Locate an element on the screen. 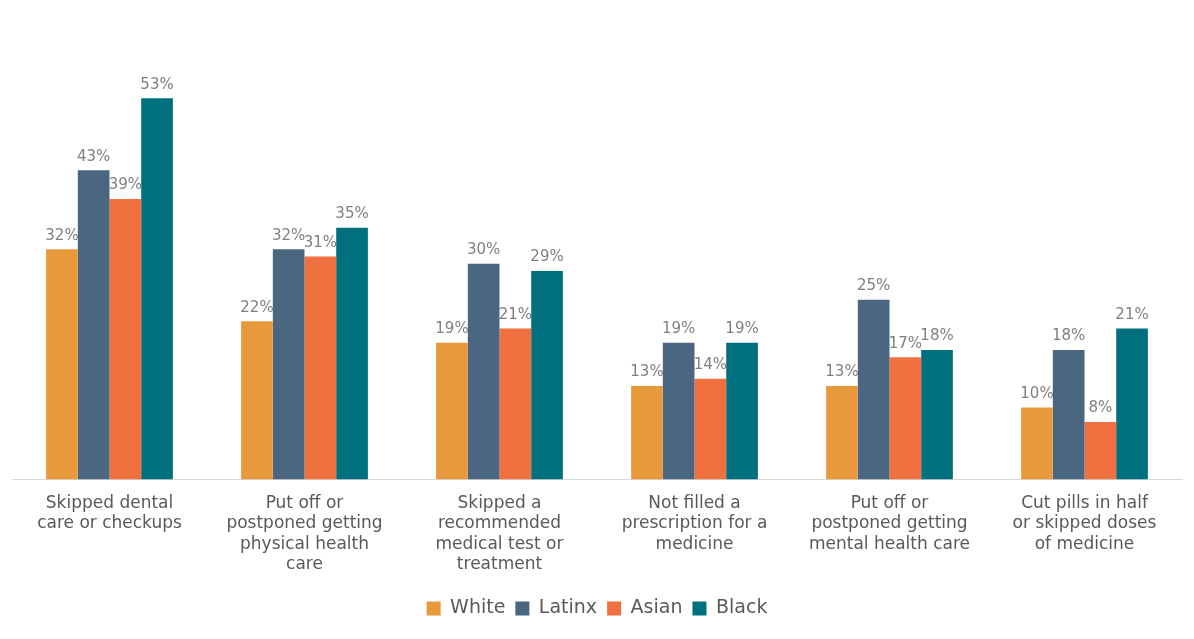 This screenshot has height=639, width=1194. data-label: 8% is located at coordinates (1100, 407).